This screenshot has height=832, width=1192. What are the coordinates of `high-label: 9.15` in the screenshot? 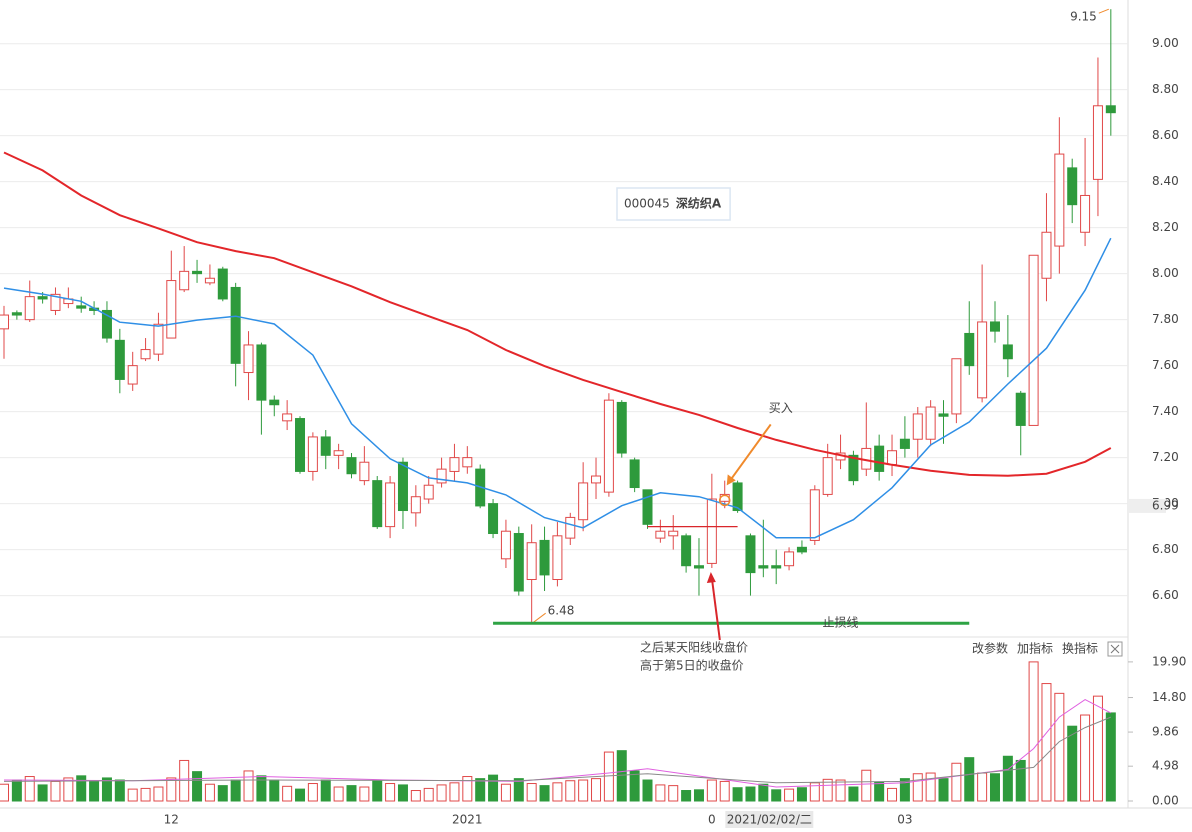 It's located at (1083, 17).